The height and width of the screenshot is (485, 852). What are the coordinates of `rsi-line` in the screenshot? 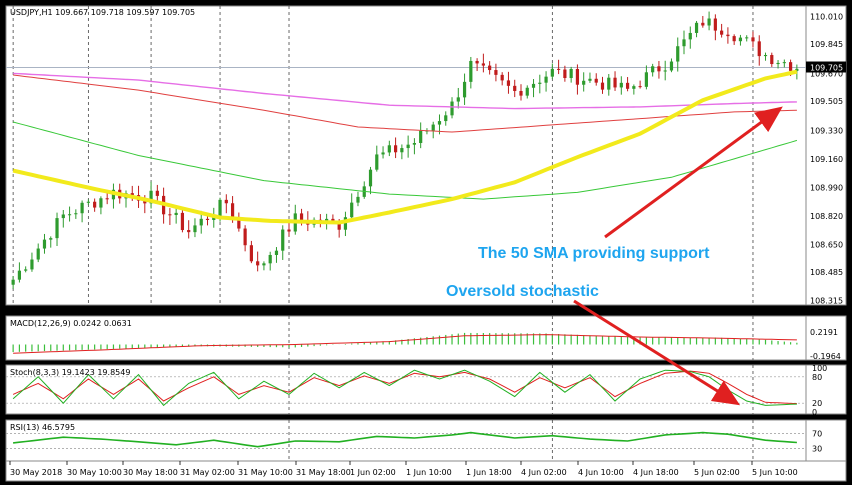 It's located at (405, 439).